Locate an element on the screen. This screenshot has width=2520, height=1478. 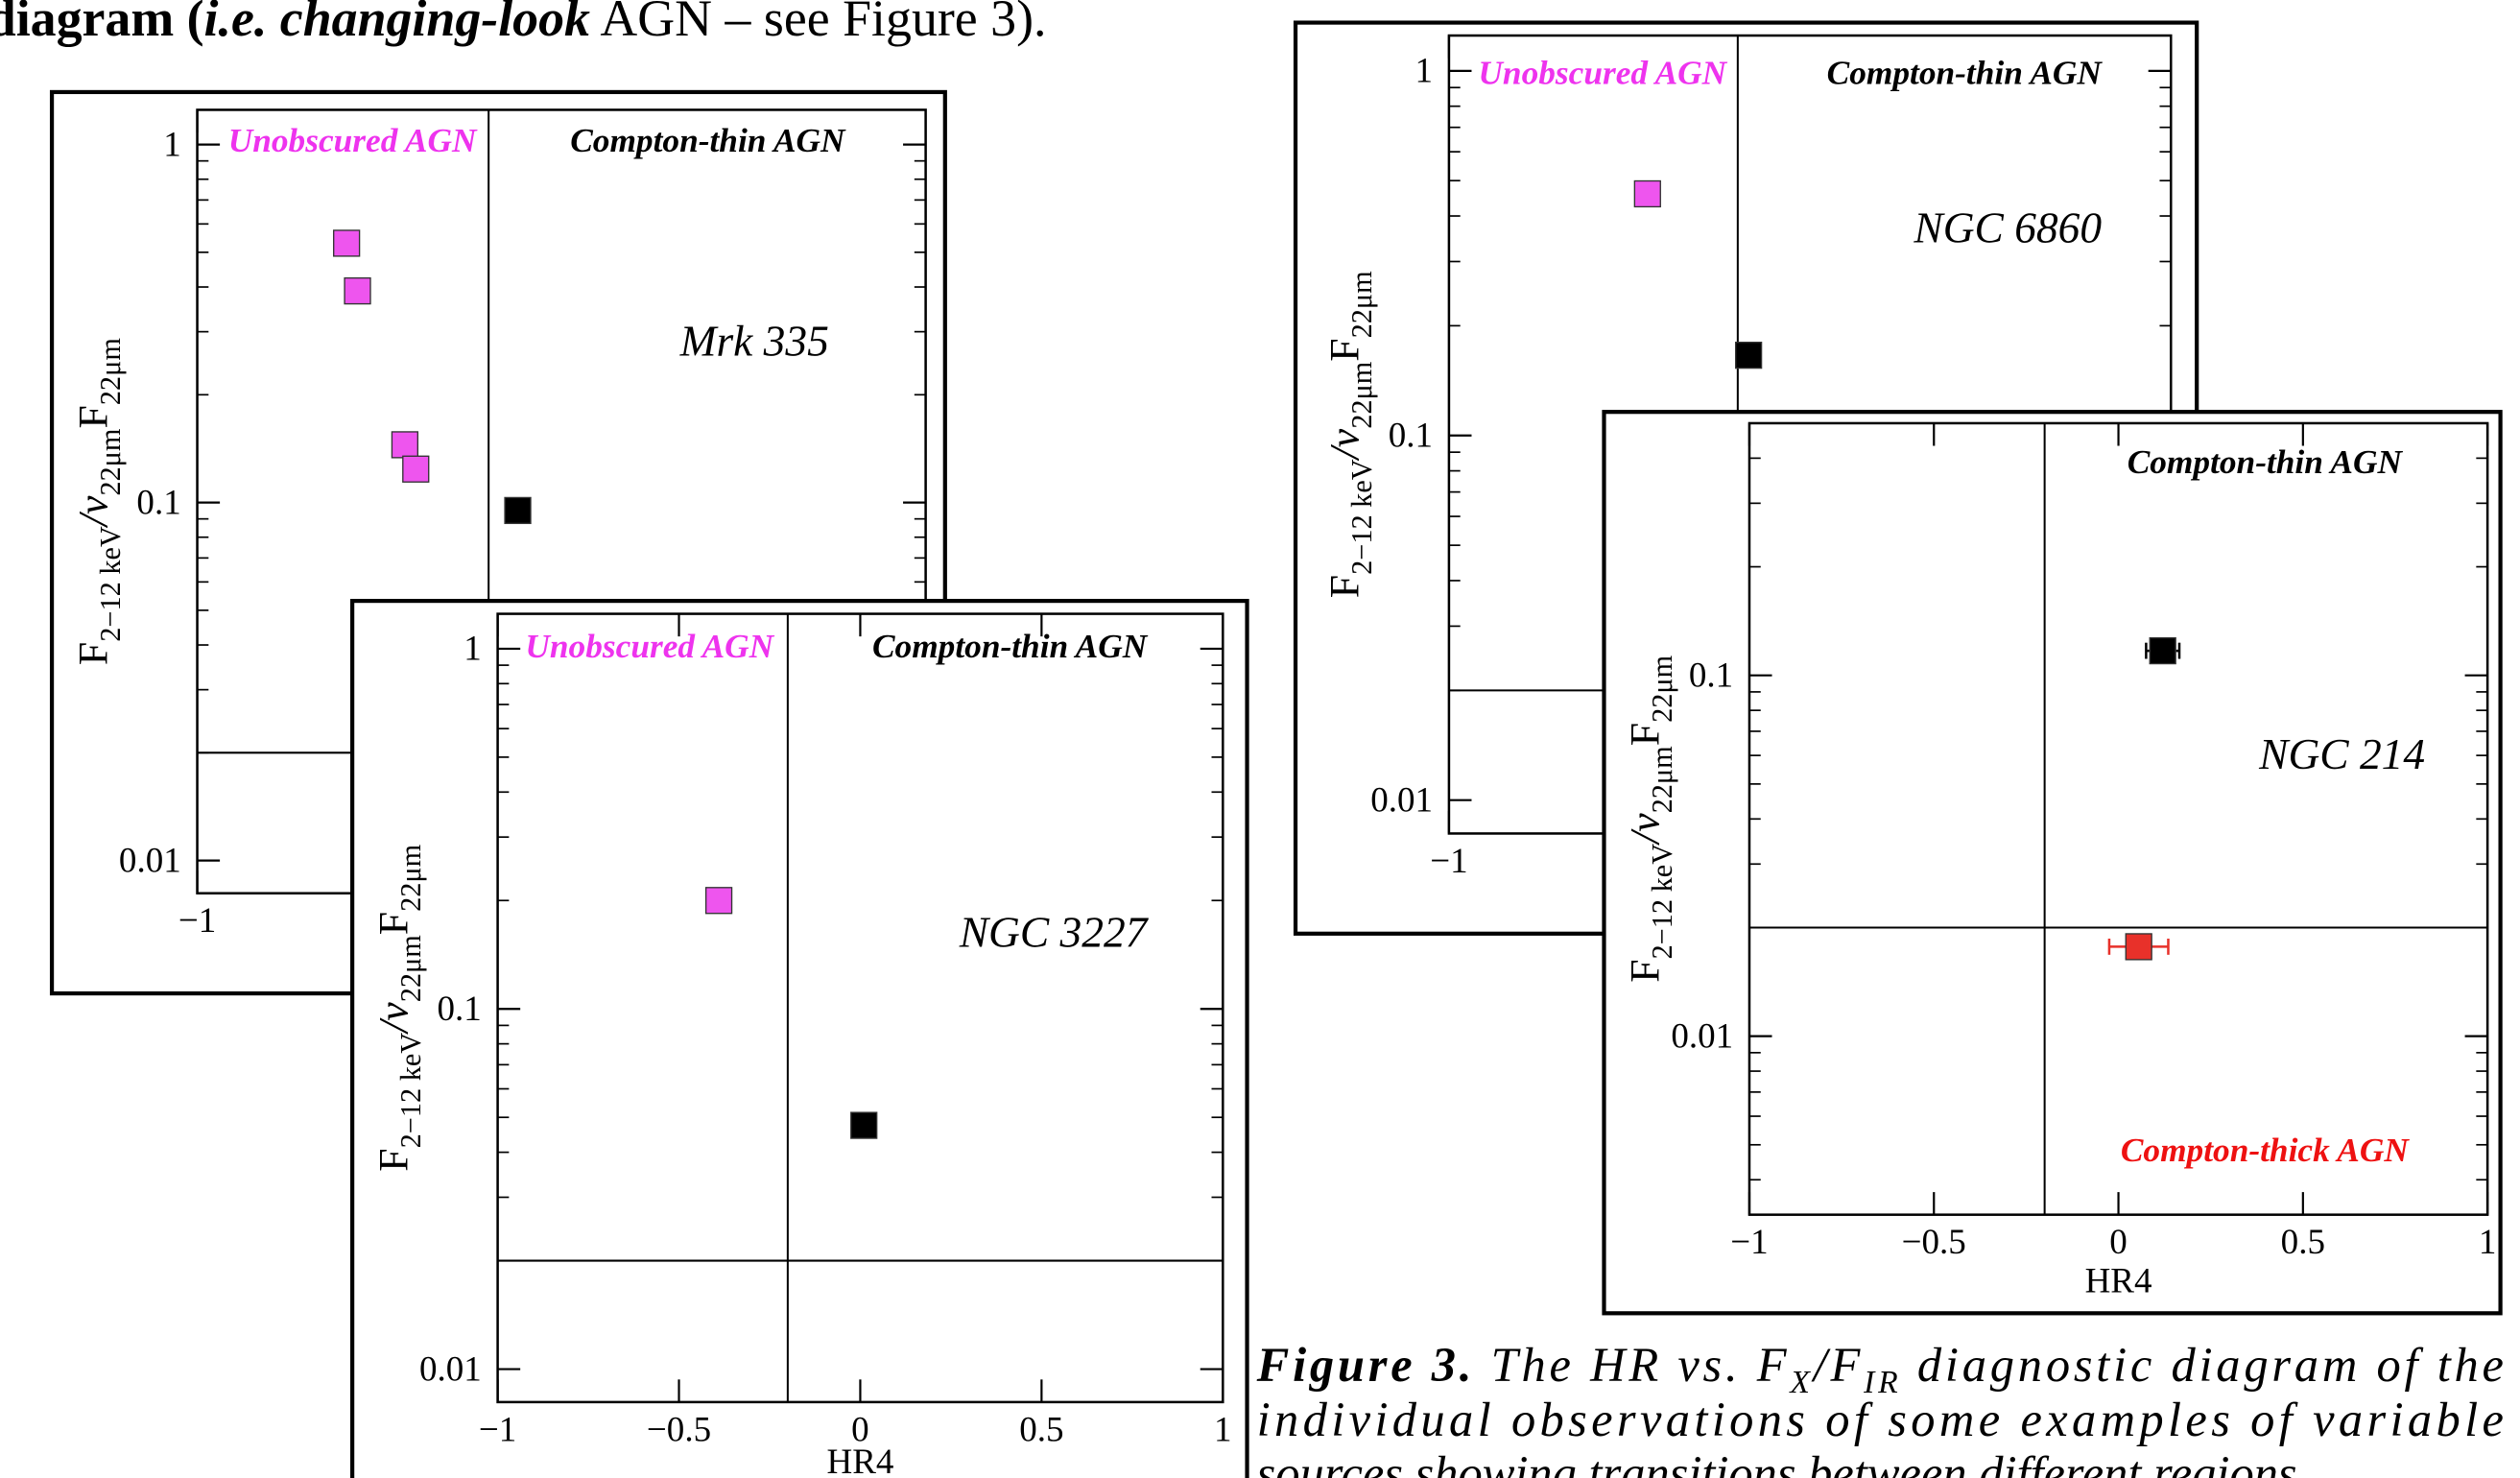
caption-text: X is located at coordinates (1800, 1382).